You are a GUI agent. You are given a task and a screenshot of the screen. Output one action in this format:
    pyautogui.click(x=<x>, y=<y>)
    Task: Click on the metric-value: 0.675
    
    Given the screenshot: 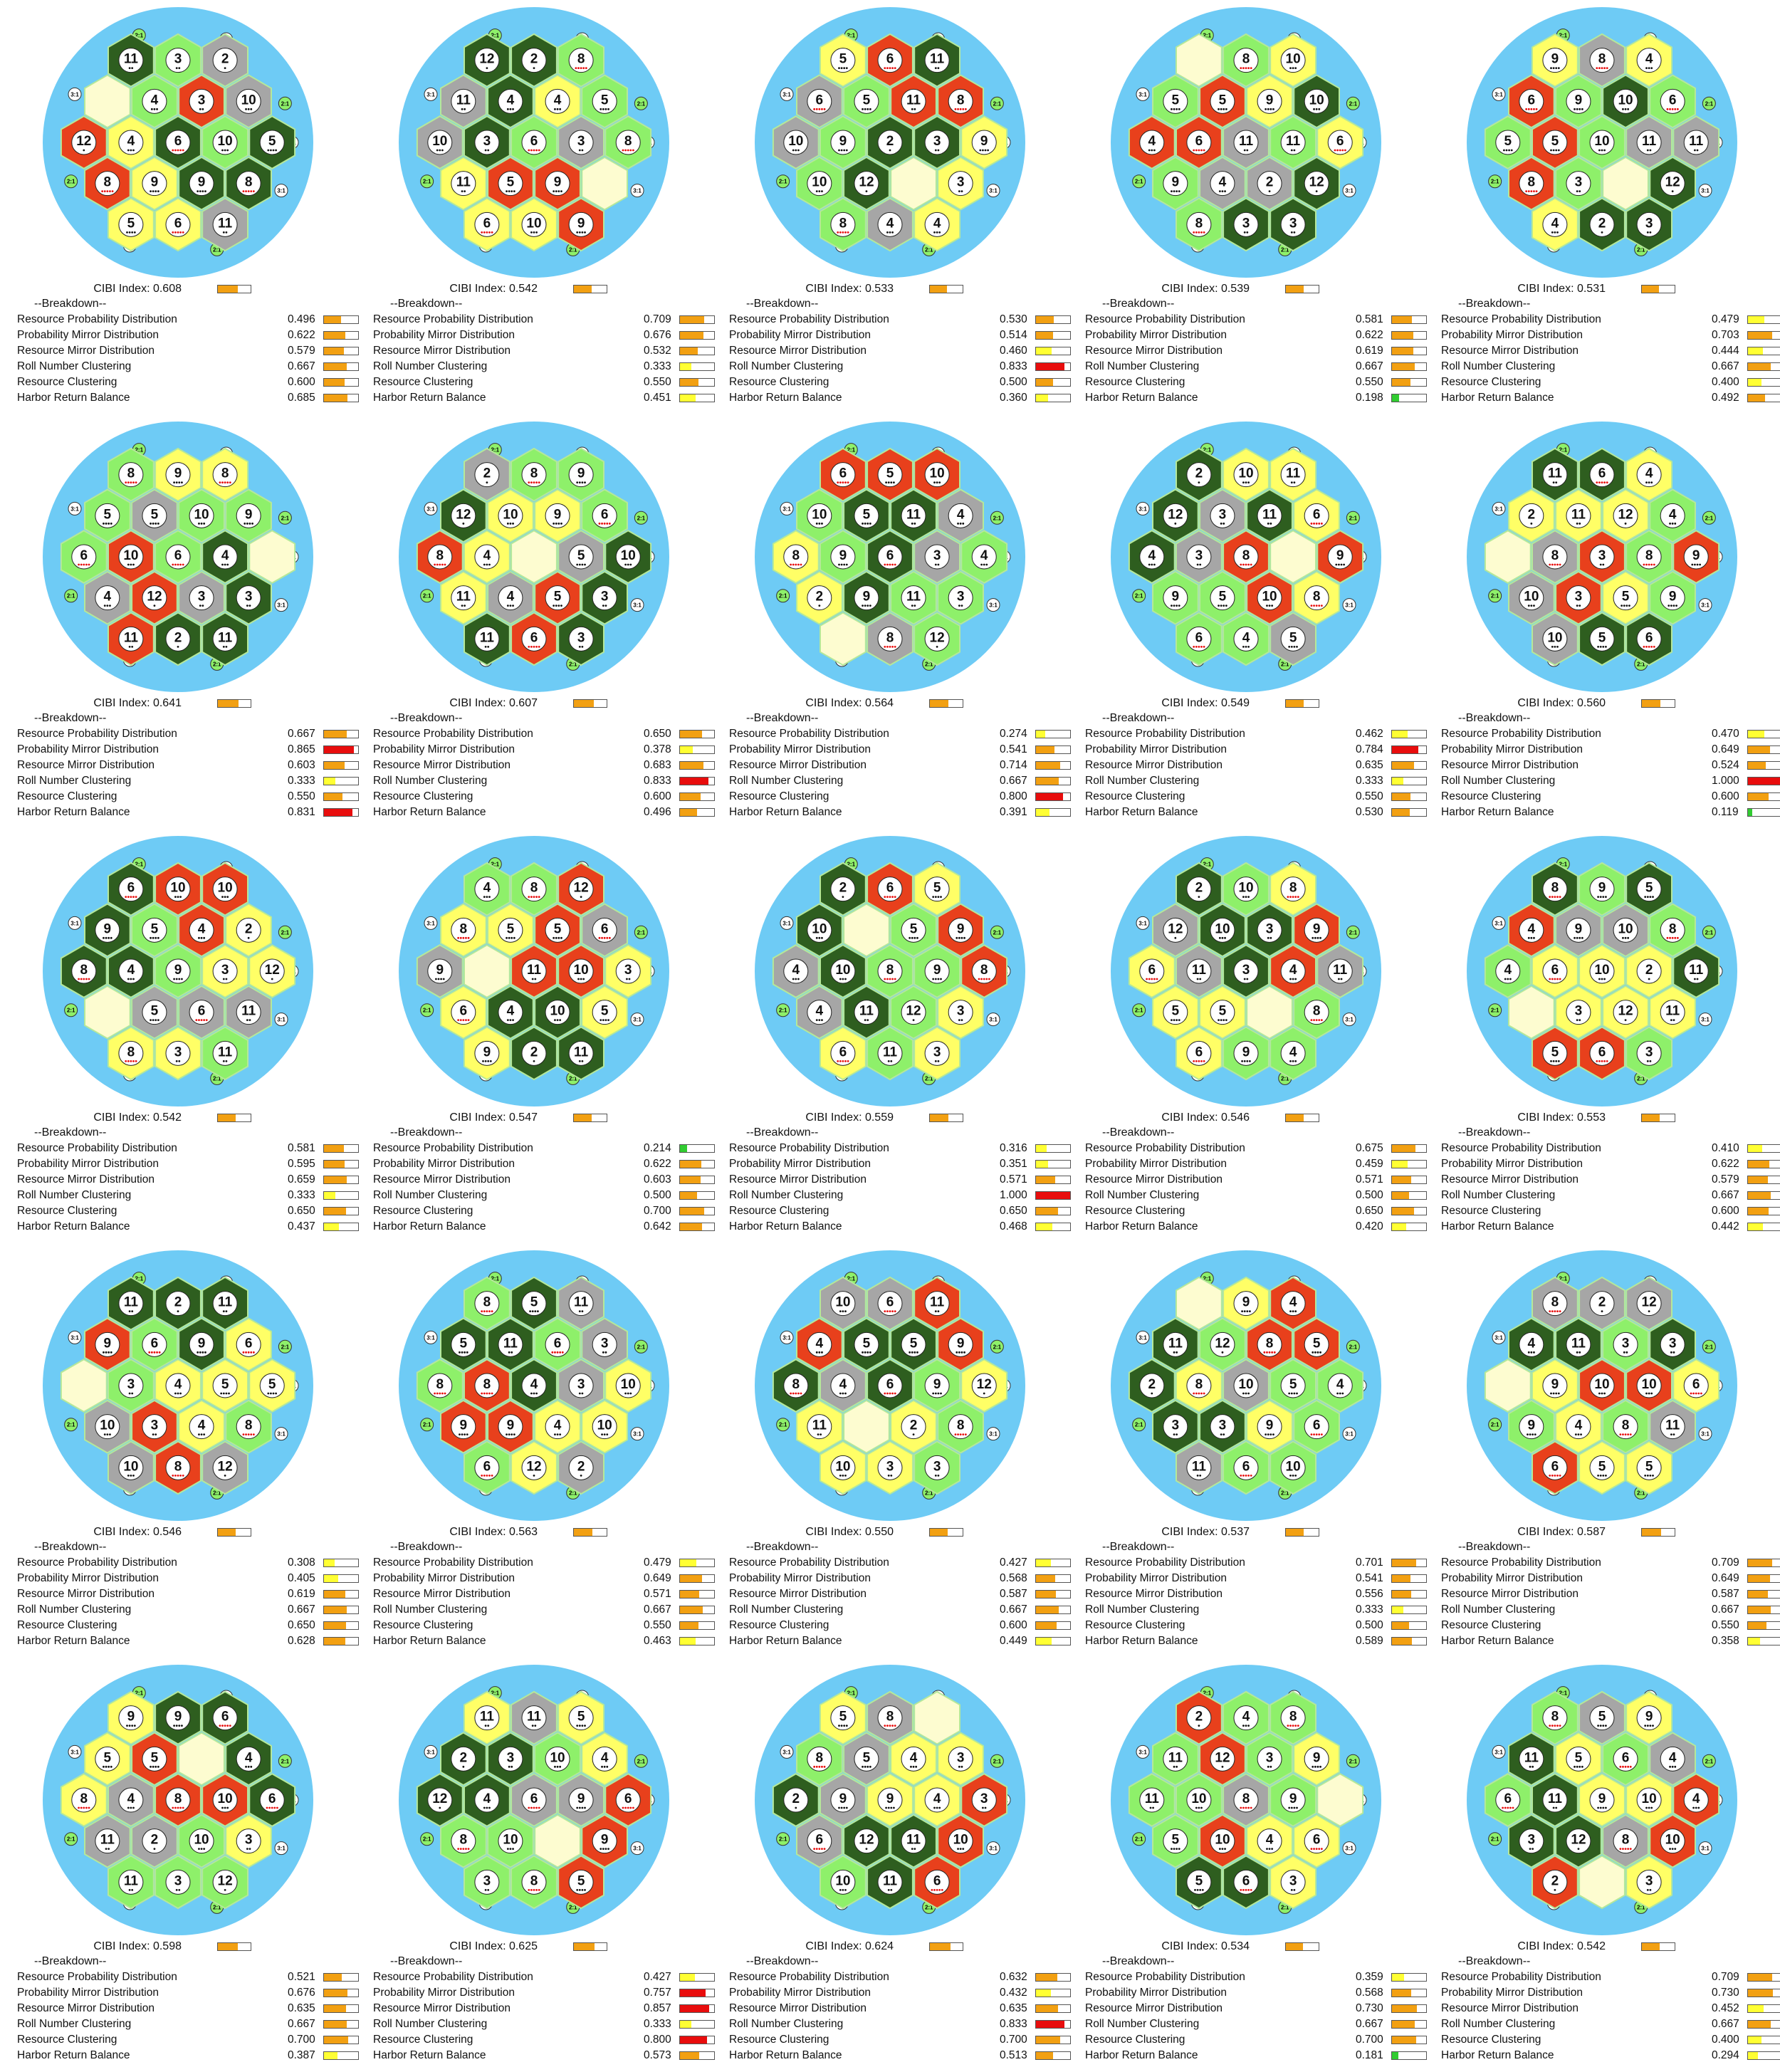 What is the action you would take?
    pyautogui.click(x=1369, y=1148)
    